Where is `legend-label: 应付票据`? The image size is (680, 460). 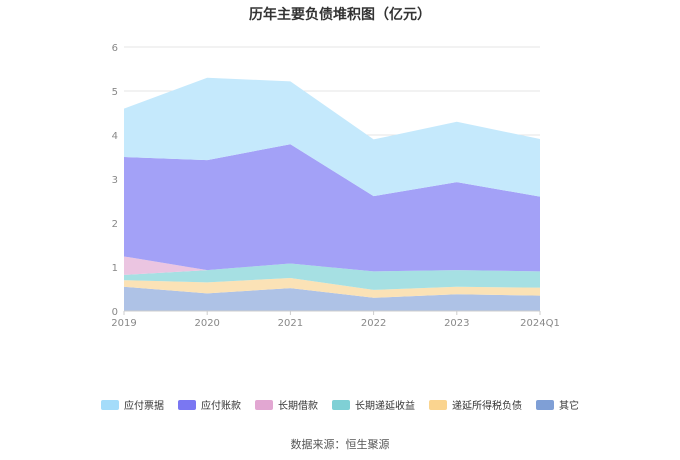 legend-label: 应付票据 is located at coordinates (144, 405).